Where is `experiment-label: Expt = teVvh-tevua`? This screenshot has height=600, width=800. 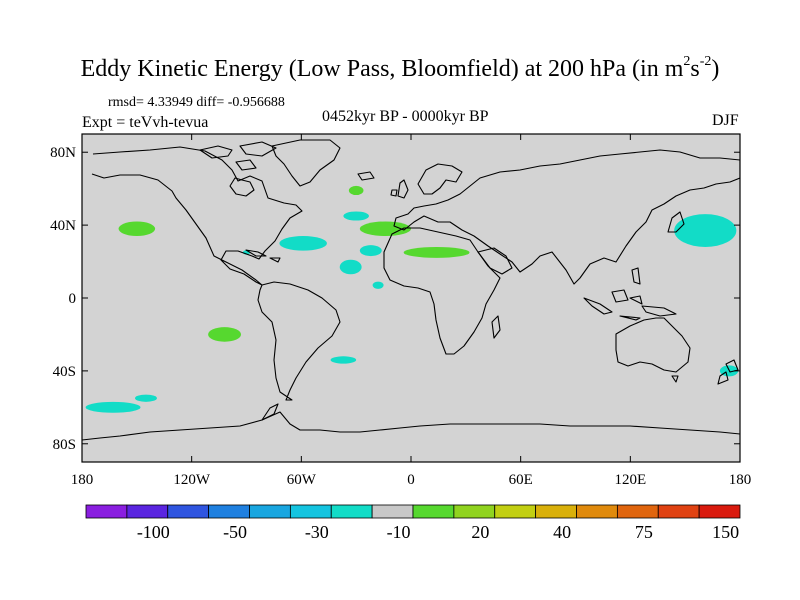
experiment-label: Expt = teVvh-tevua is located at coordinates (145, 122).